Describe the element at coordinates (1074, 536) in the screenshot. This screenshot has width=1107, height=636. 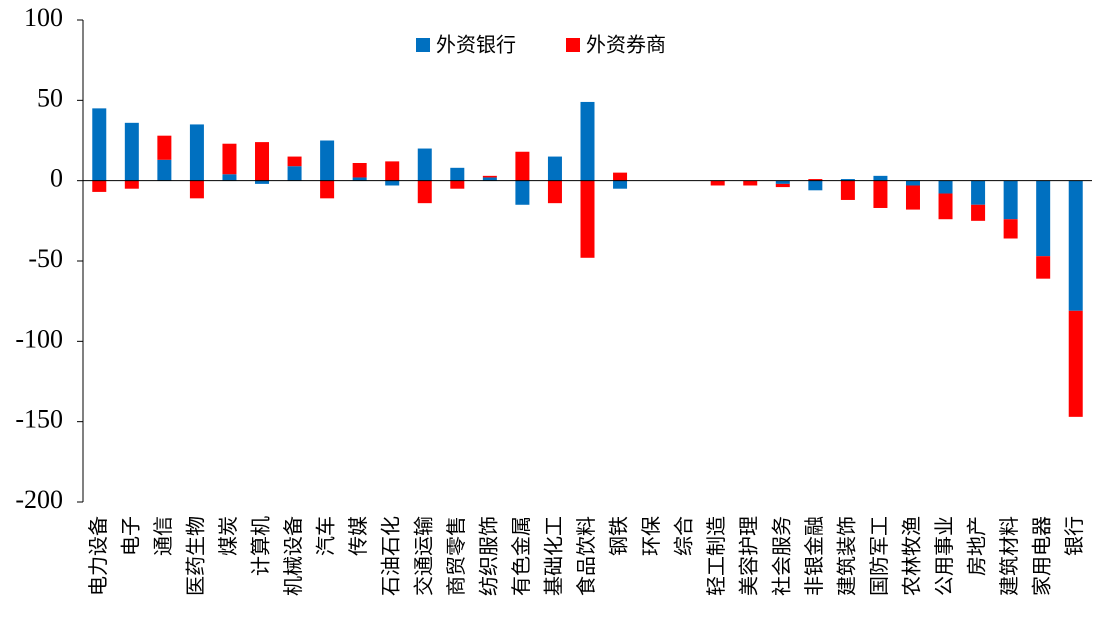
I see `category-label: 银行` at that location.